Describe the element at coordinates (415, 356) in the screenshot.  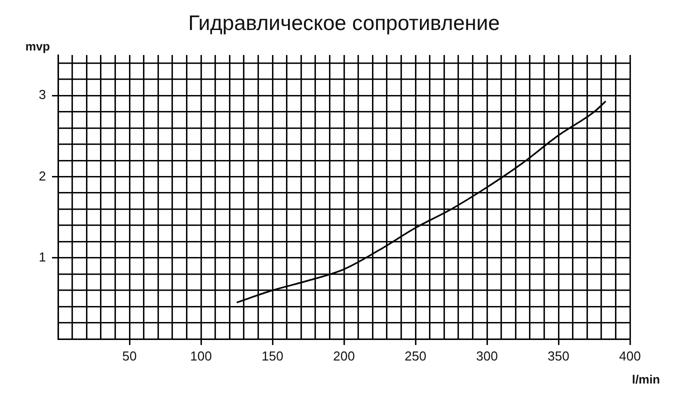
I see `x-tick-label: 250` at that location.